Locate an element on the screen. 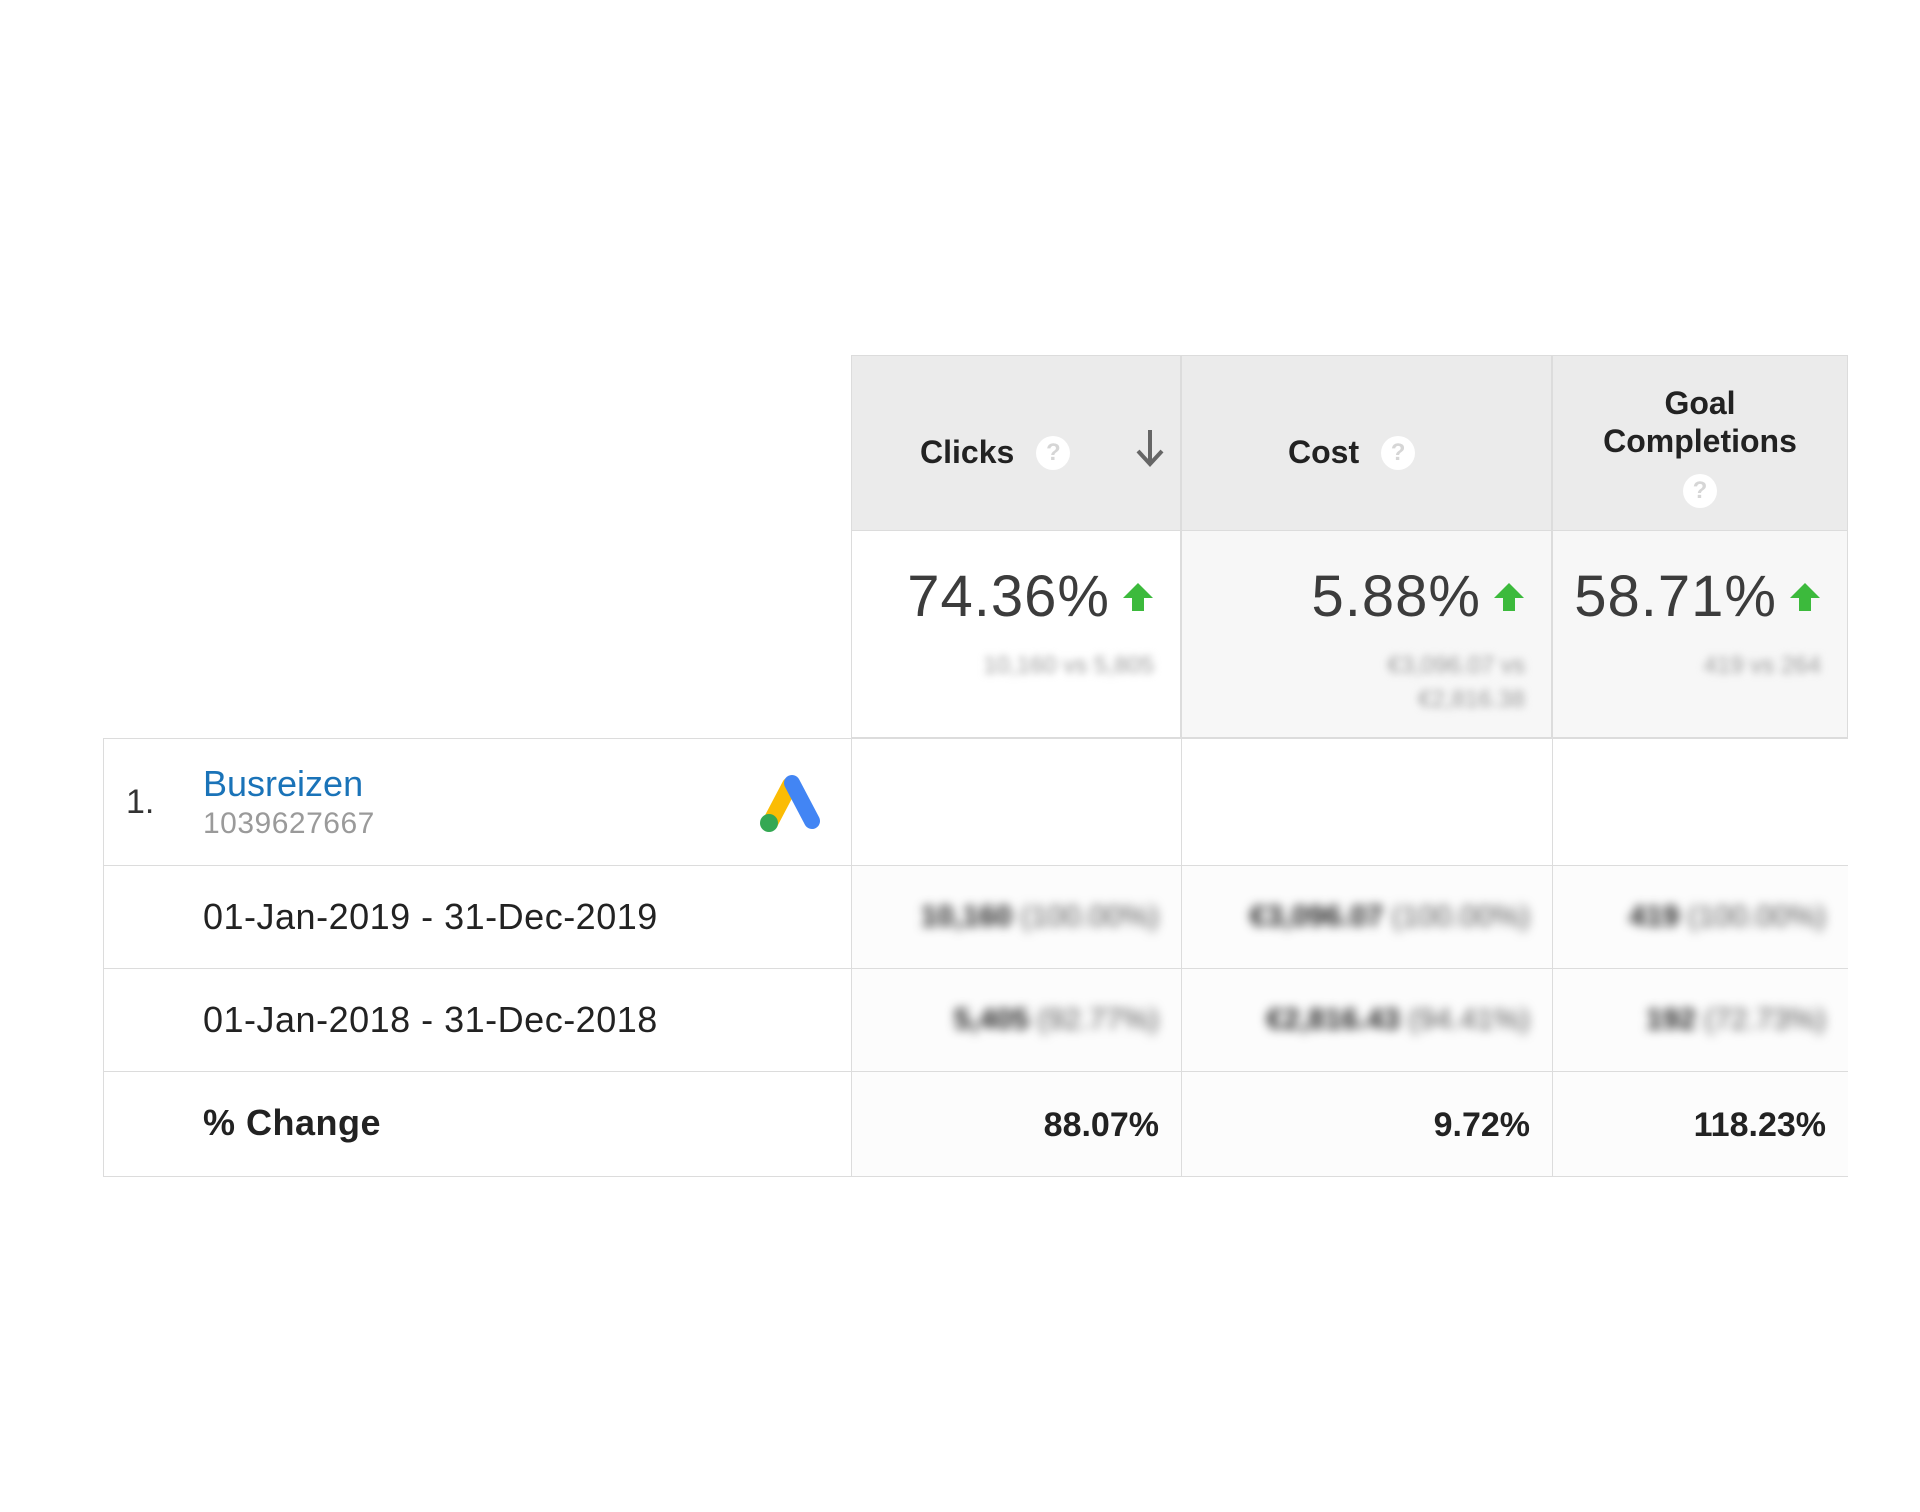 This screenshot has height=1512, width=1920. summary-cost-detail: €3,096.07 vs €2,816.38 is located at coordinates (1456, 683).